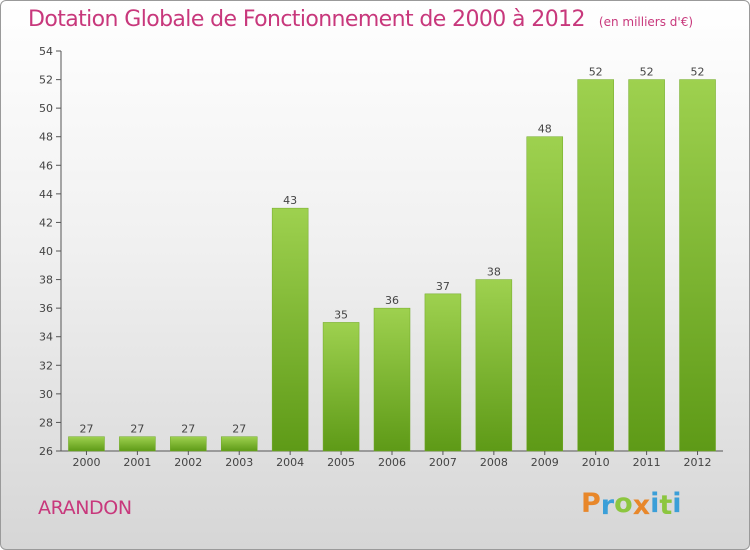  Describe the element at coordinates (137, 462) in the screenshot. I see `x-tick-label: 2001` at that location.